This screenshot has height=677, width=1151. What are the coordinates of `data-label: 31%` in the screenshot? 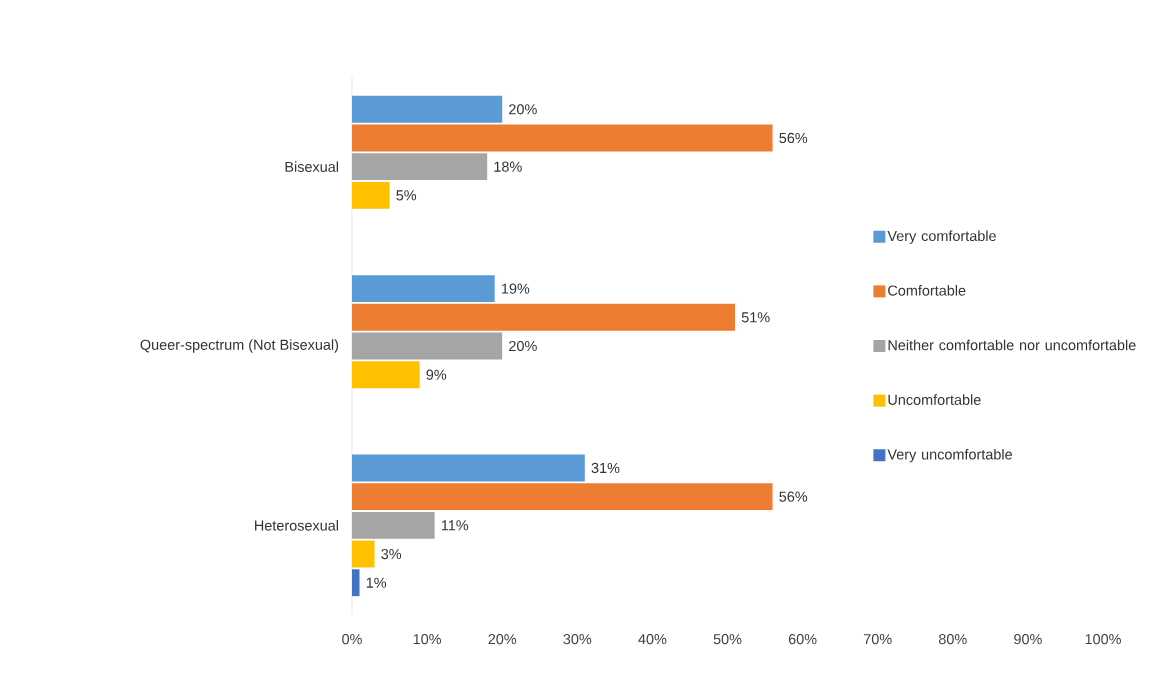 It's located at (605, 468).